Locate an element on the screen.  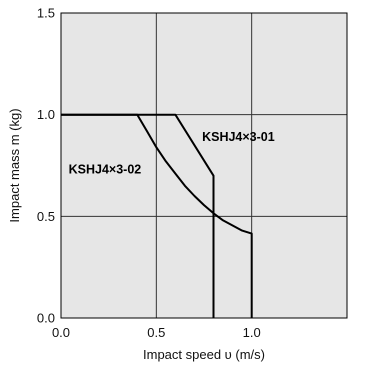
x-axis-ticks: 0.0 0.5 1.0 is located at coordinates (156, 332).